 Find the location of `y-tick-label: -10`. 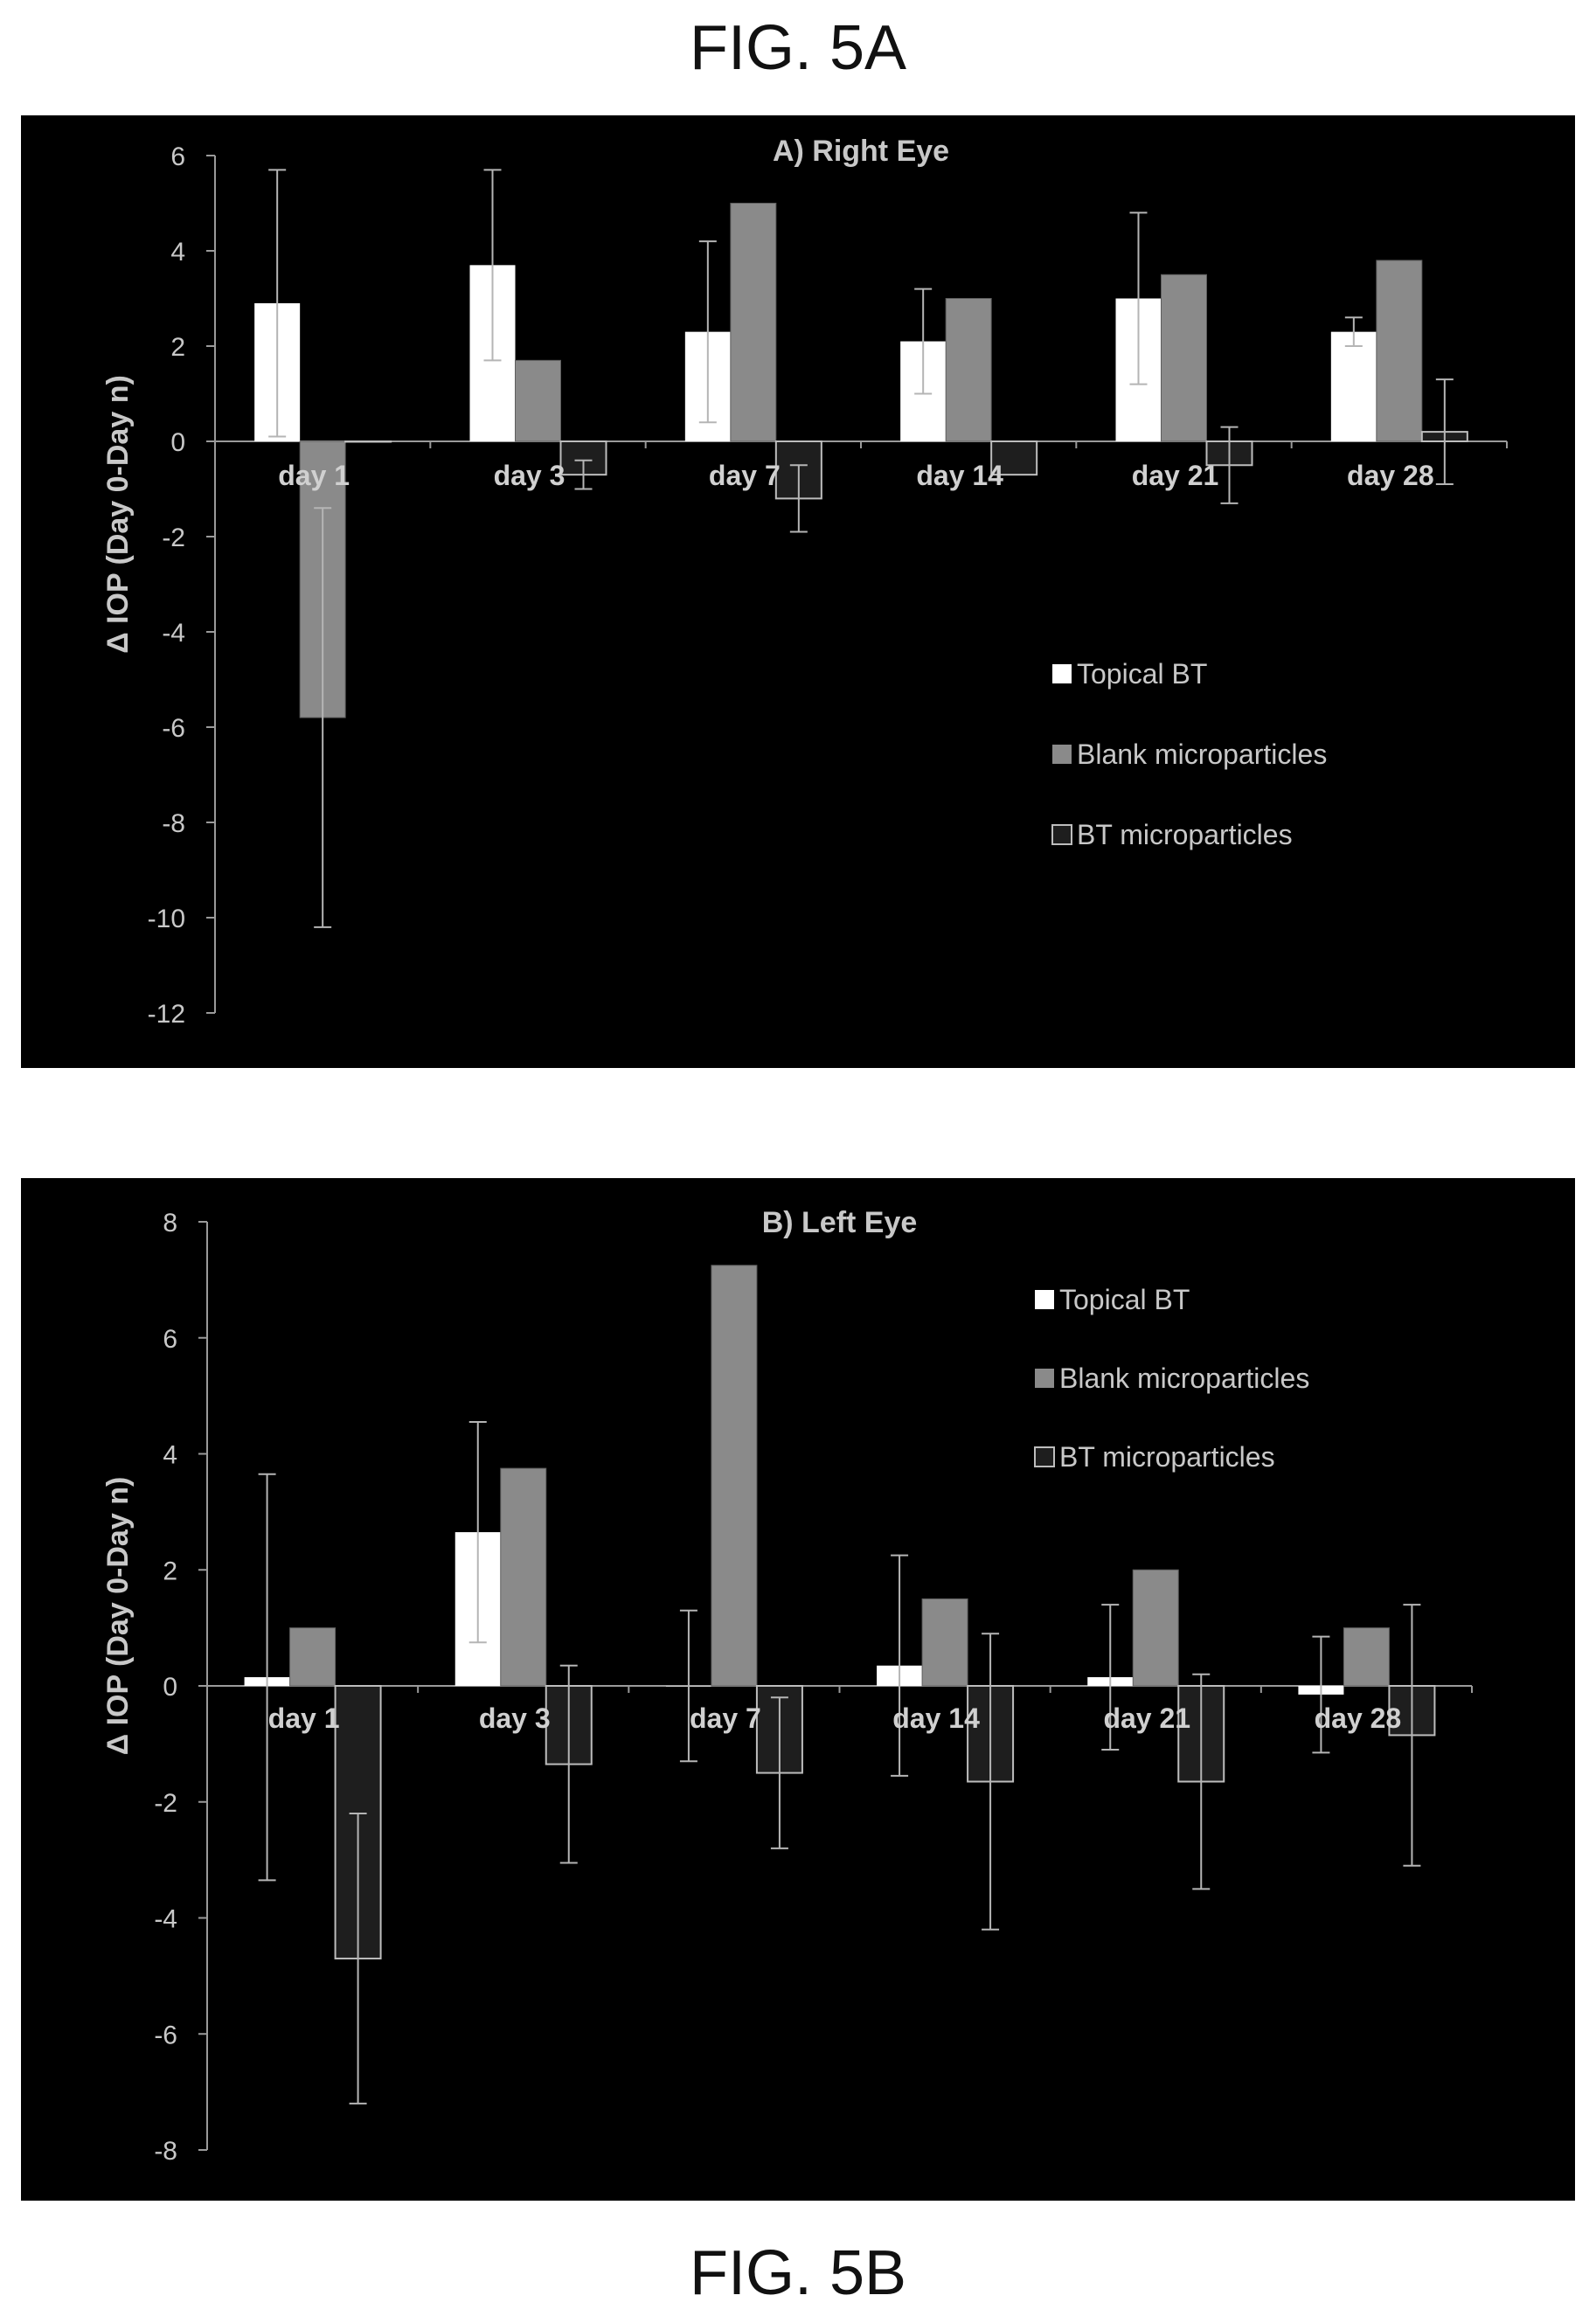

y-tick-label: -10 is located at coordinates (166, 919).